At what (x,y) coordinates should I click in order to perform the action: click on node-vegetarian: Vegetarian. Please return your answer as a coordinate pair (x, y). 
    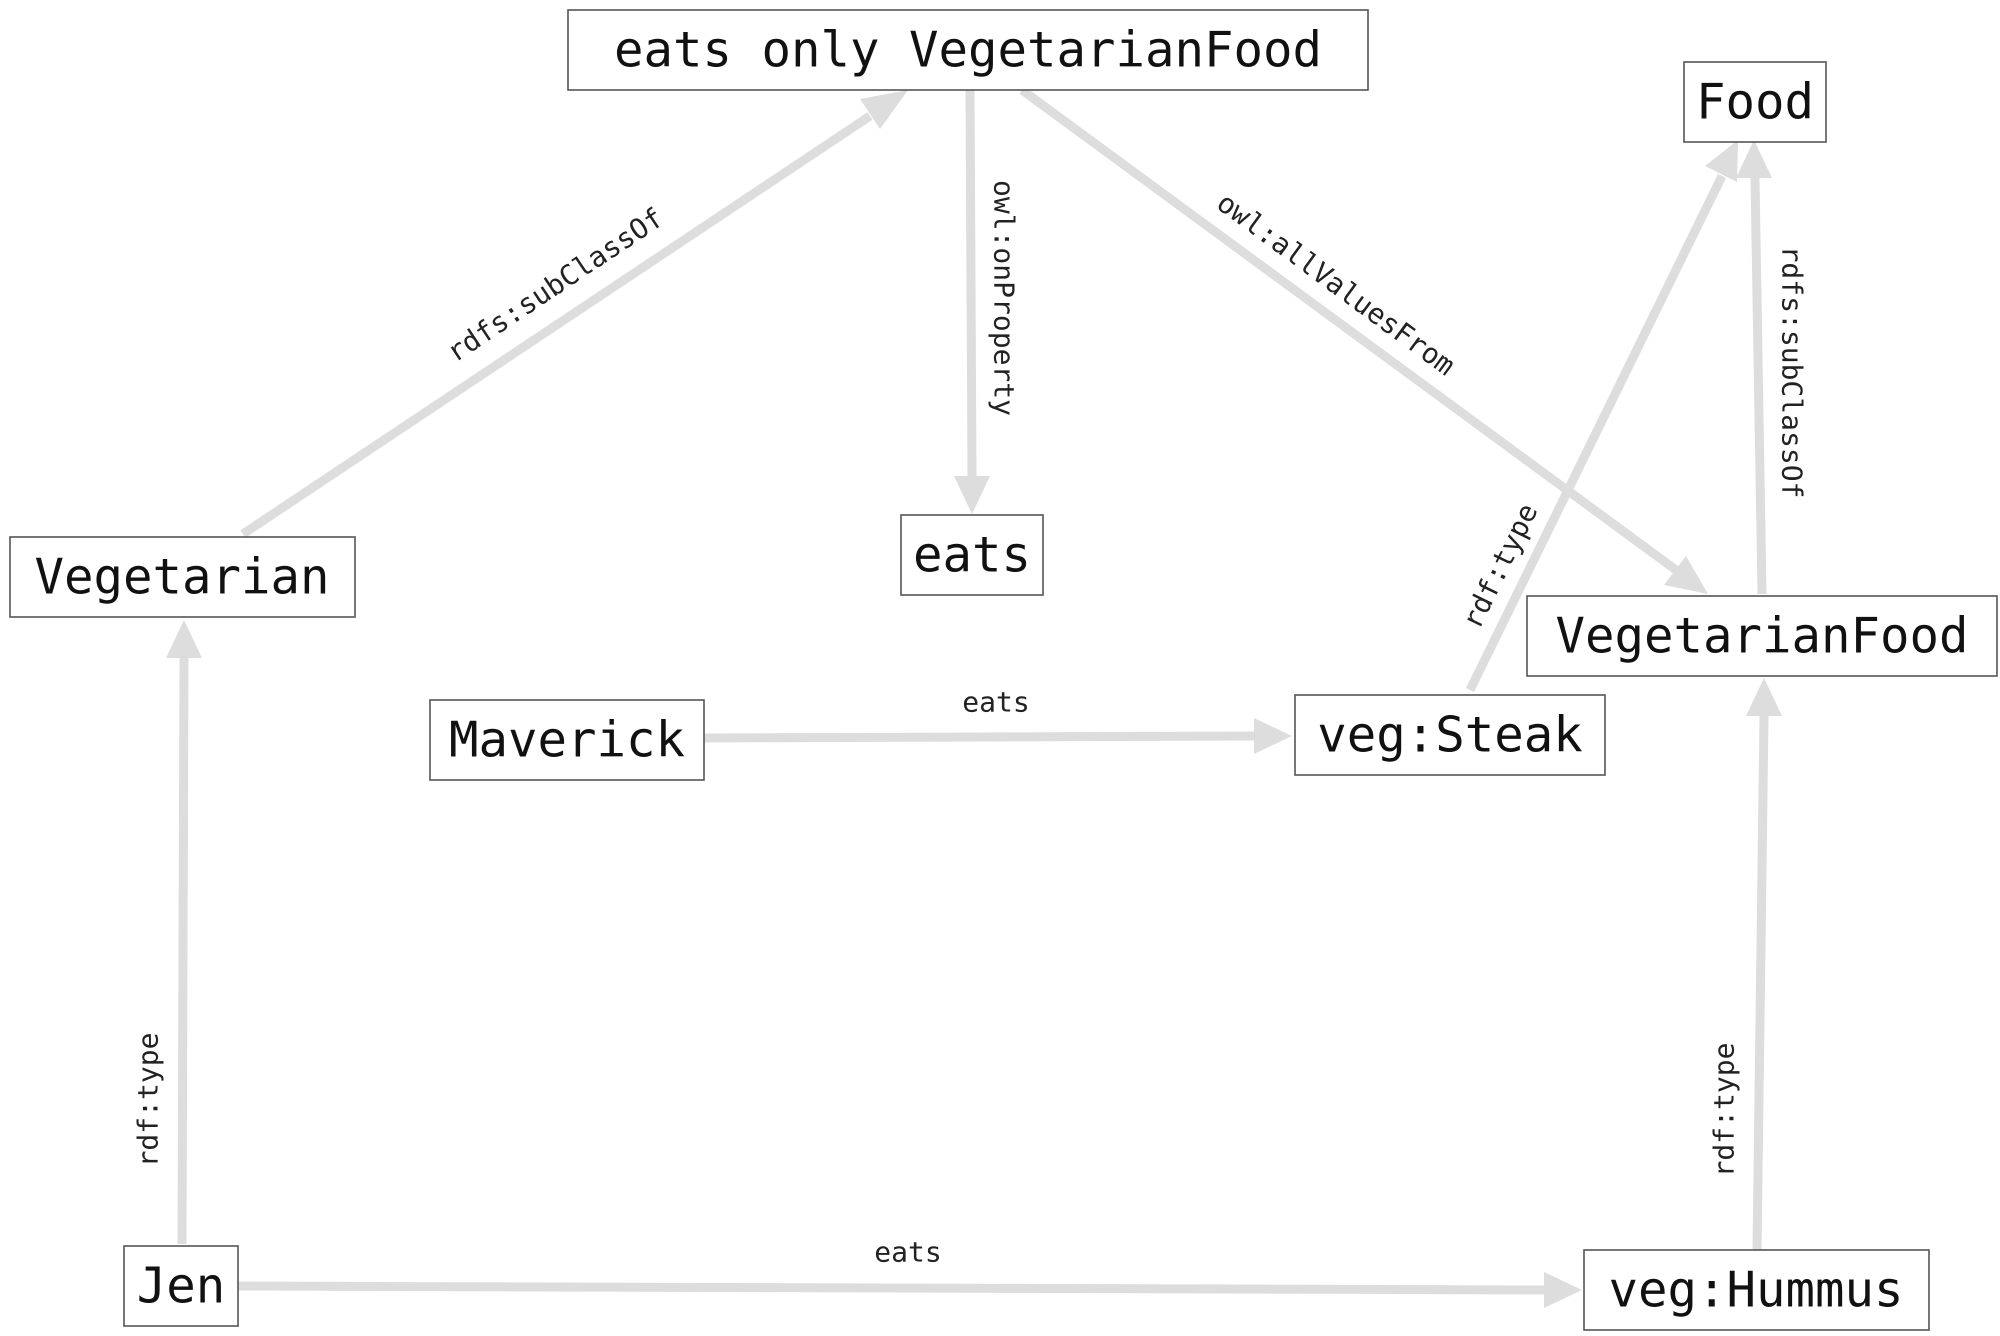
    Looking at the image, I should click on (182, 577).